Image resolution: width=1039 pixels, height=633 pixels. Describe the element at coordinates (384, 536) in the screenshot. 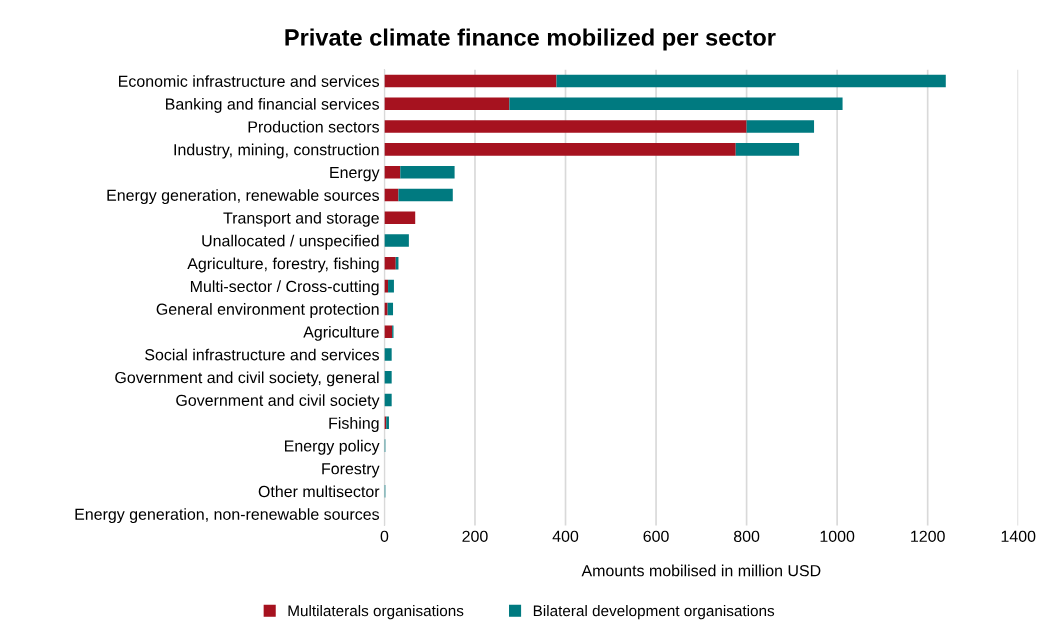

I see `x-tick-label: 0` at that location.